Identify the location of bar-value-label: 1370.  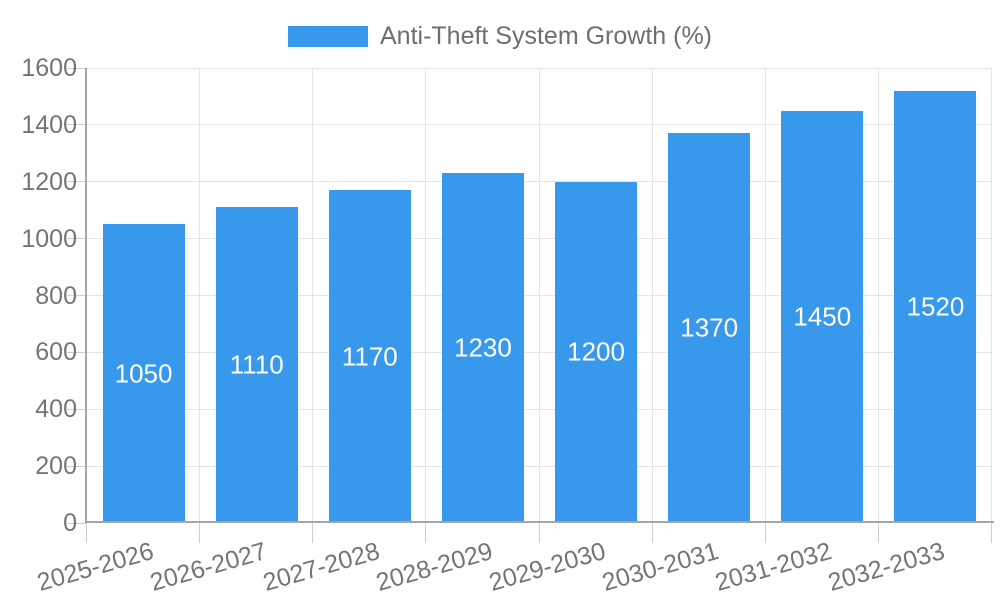
(709, 327).